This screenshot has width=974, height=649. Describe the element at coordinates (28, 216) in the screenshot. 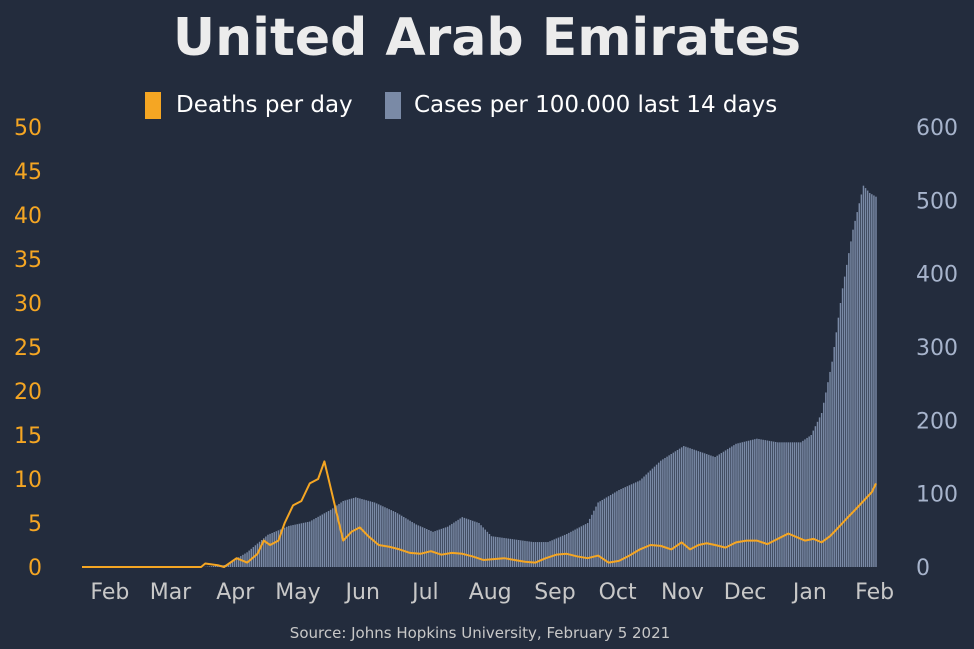

I see `y-left-tick-label: 40` at that location.